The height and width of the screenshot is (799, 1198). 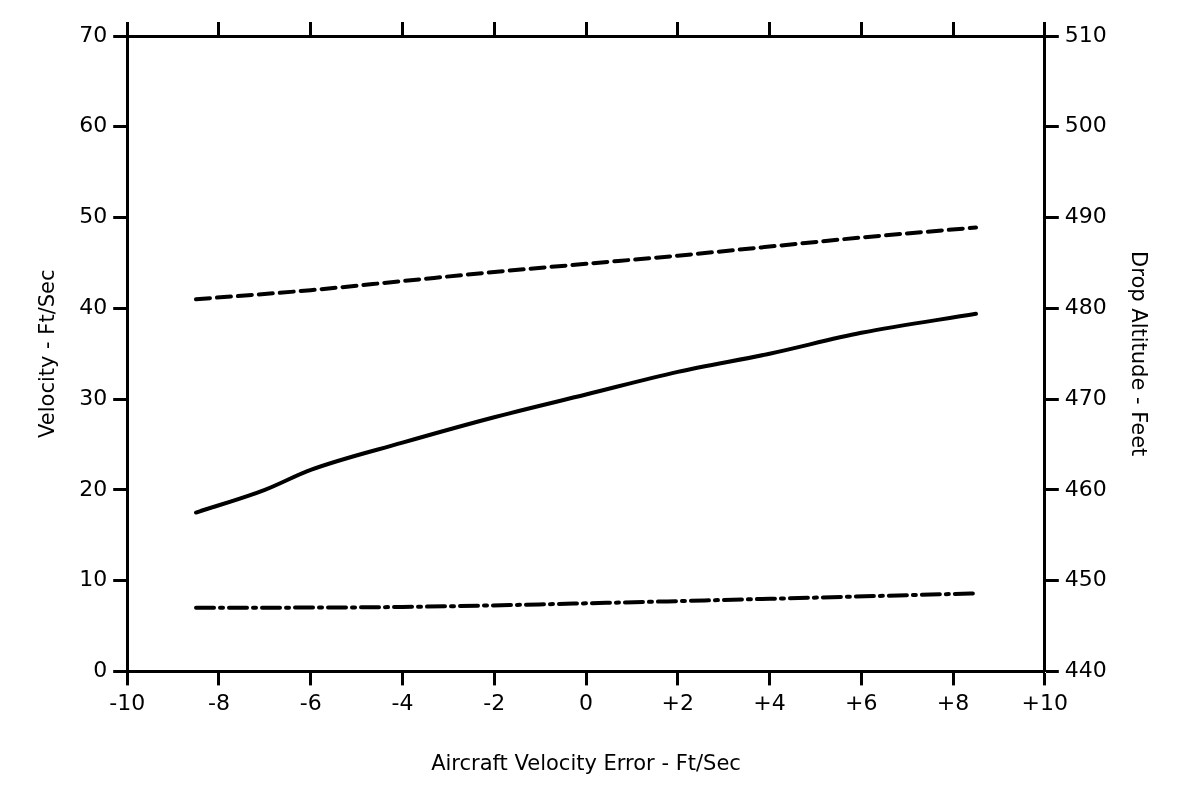 What do you see at coordinates (953, 703) in the screenshot?
I see `x-tick-label: +8` at bounding box center [953, 703].